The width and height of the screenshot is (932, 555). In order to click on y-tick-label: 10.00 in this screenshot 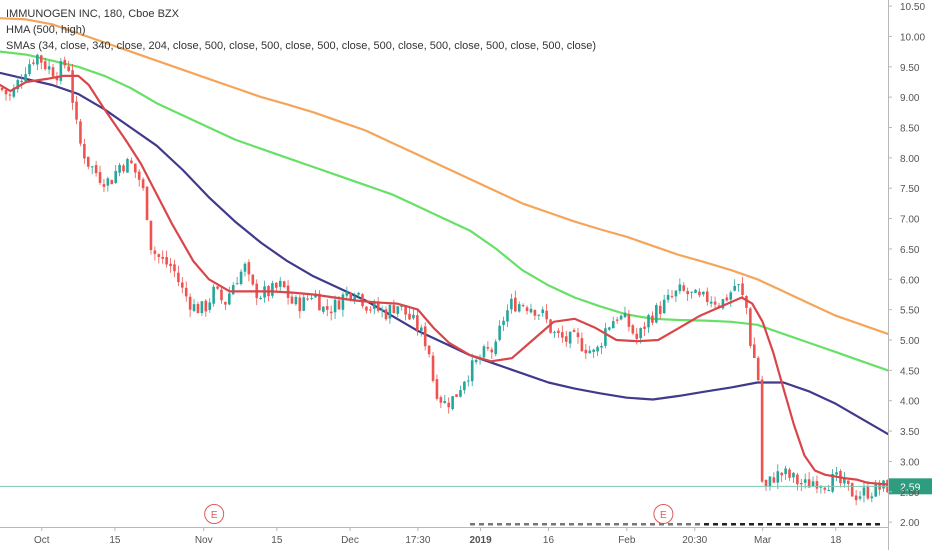, I will do `click(912, 37)`.